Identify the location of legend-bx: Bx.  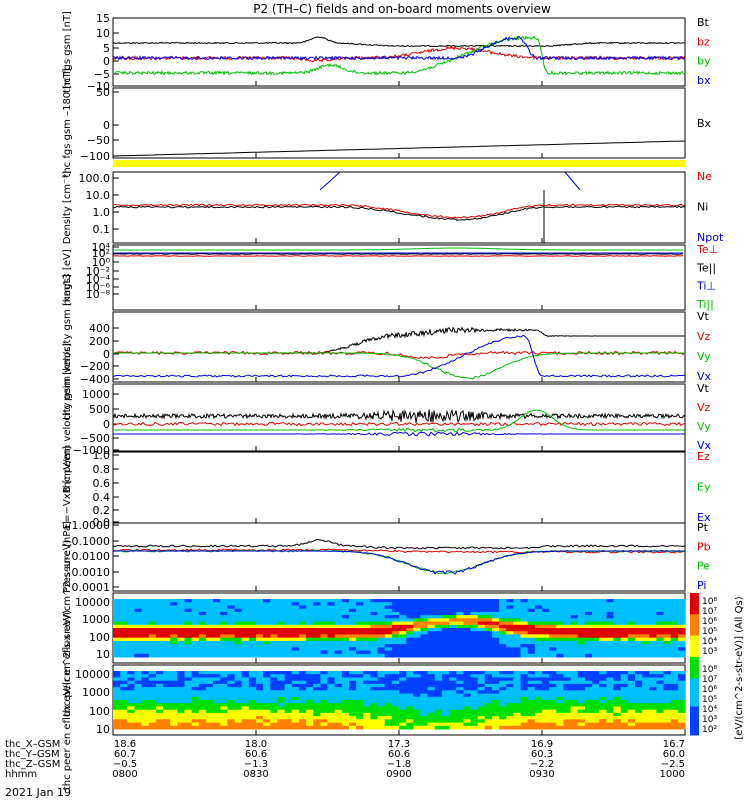
(704, 123).